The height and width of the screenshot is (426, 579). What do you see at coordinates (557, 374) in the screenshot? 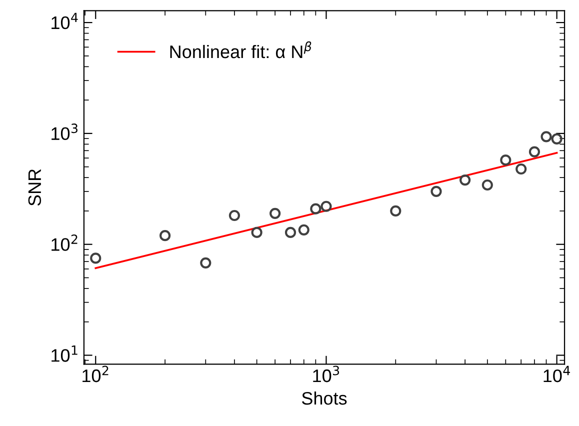
I see `x-tick-label: 10$^{4}$` at bounding box center [557, 374].